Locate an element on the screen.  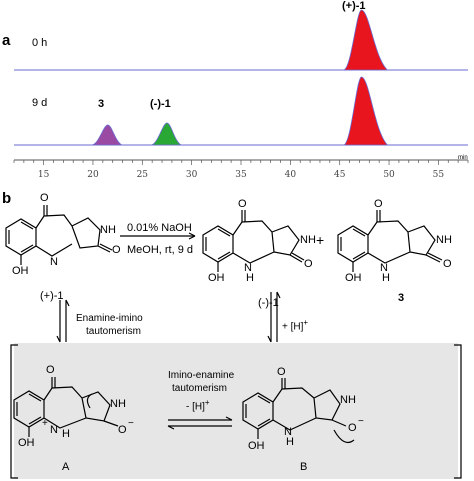
atom-NH-plus1: NH is located at coordinates (108, 230).